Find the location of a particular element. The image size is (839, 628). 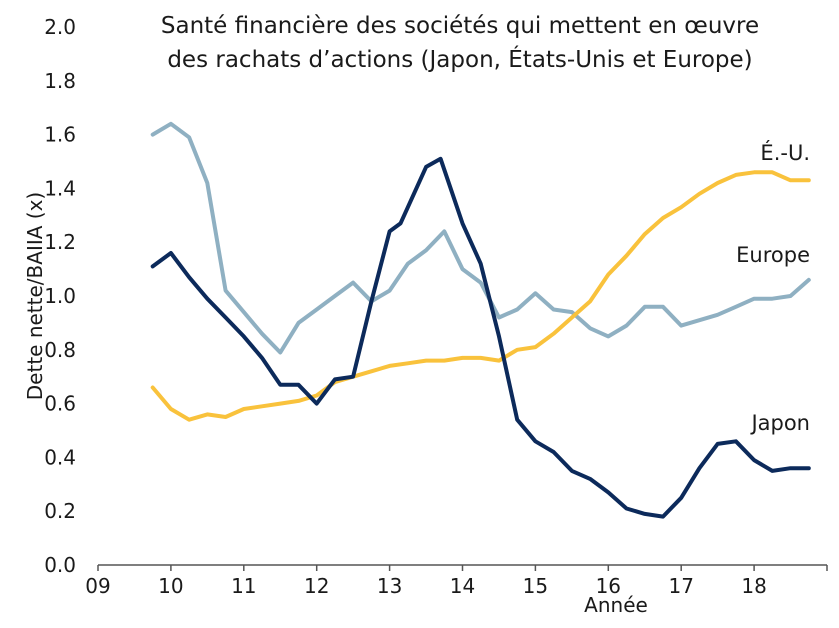

y-tick-label: 0.0 is located at coordinates (60, 565).